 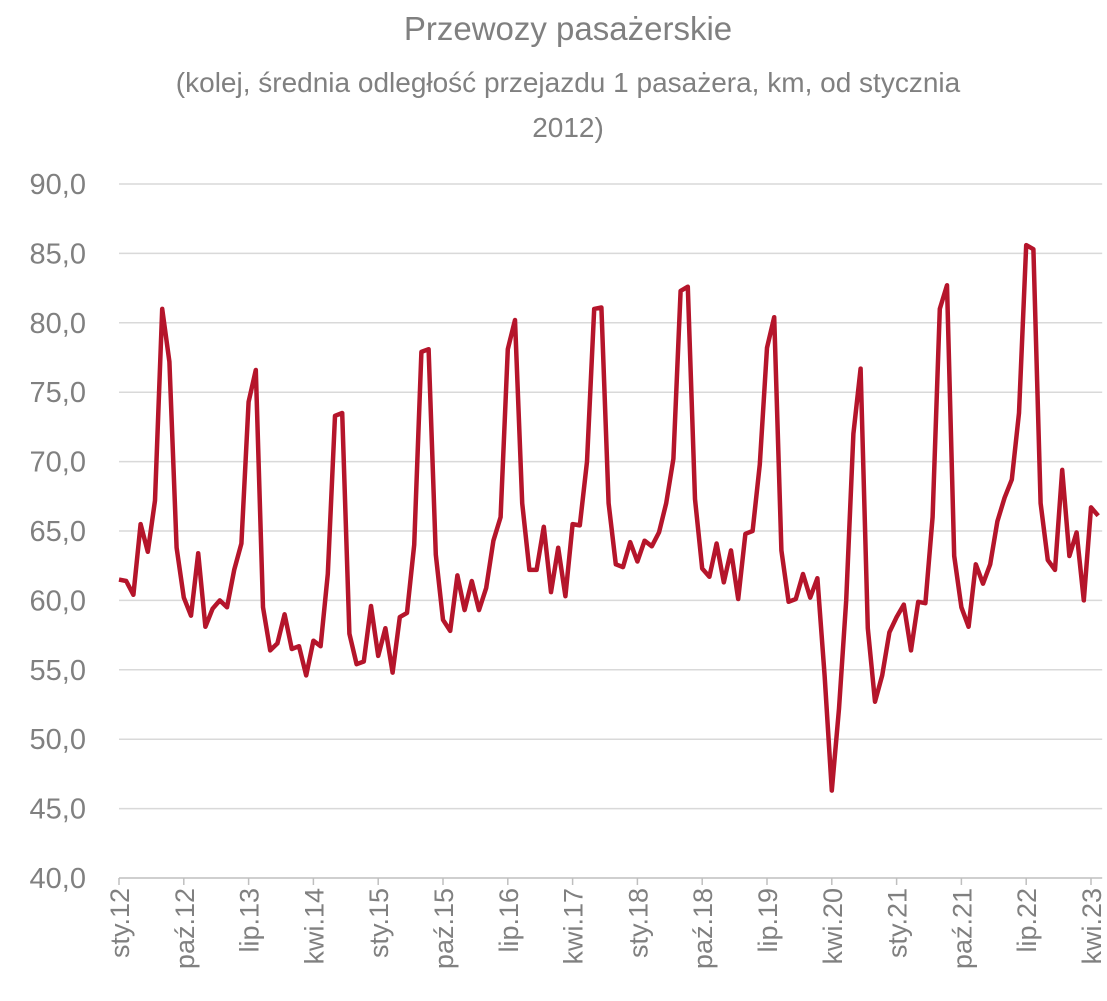 What do you see at coordinates (58, 393) in the screenshot?
I see `y-tick-label: 75,0` at bounding box center [58, 393].